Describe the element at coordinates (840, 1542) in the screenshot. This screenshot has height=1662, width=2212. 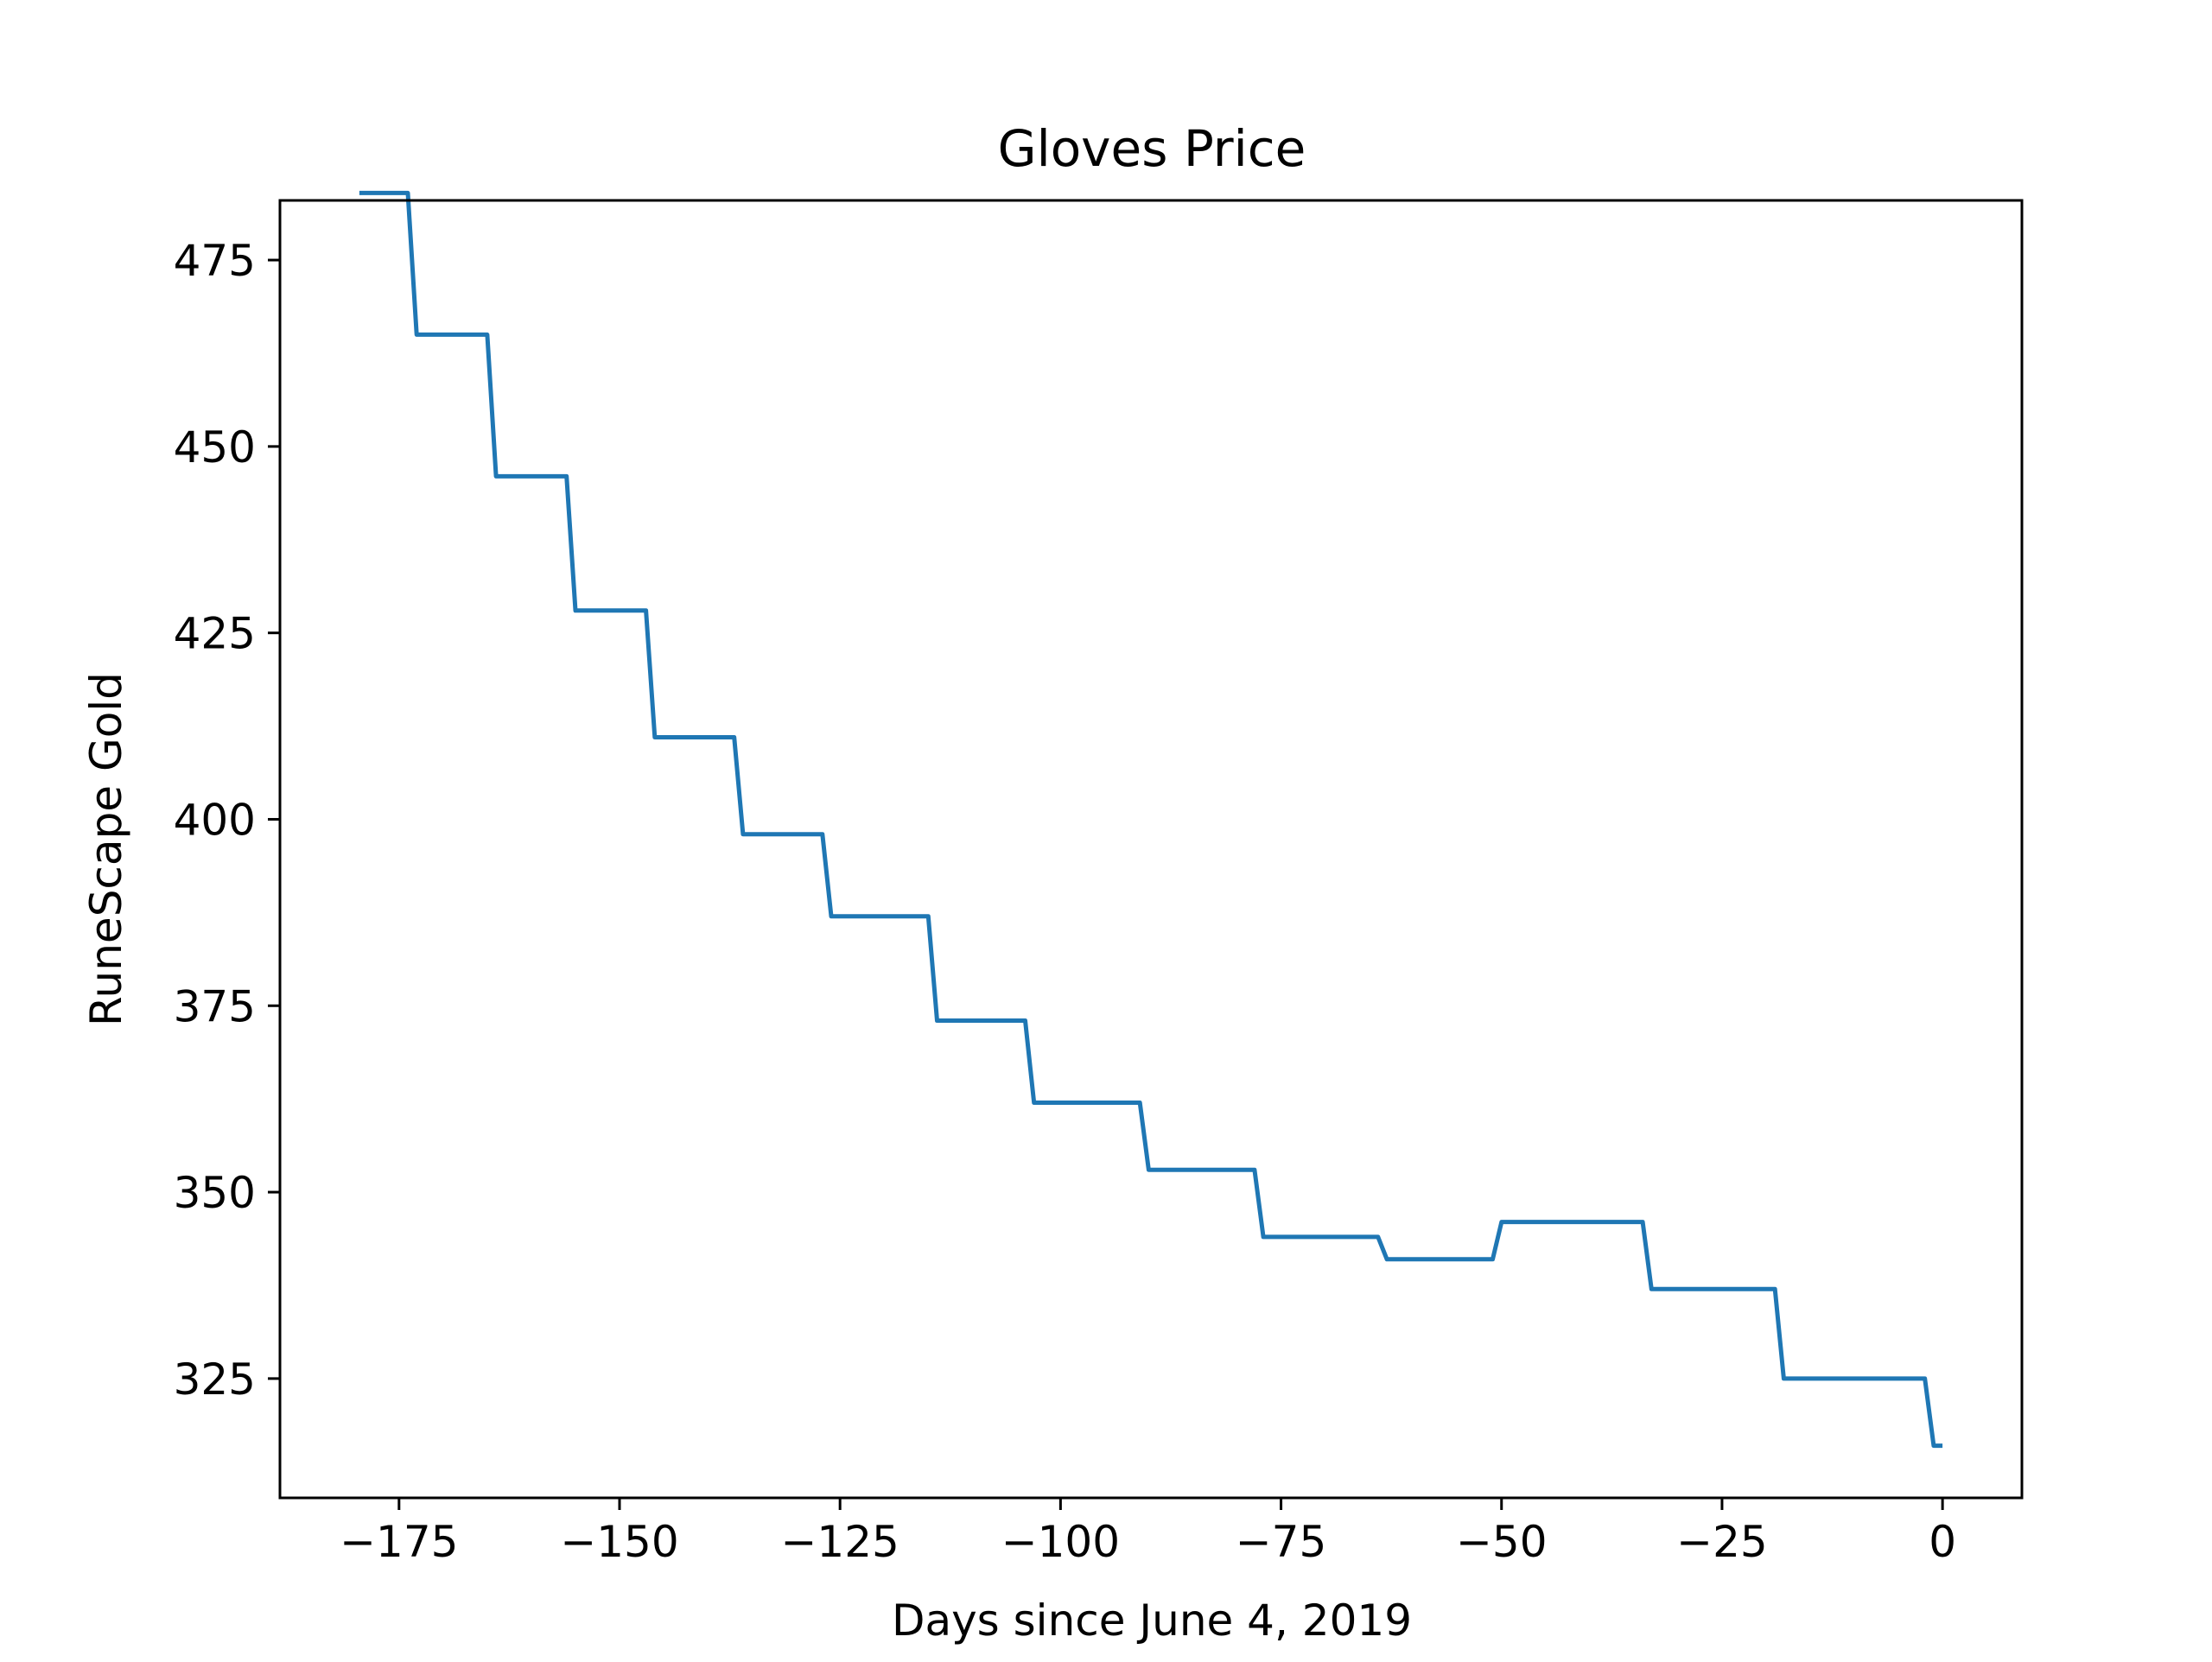
I see `x-tick-label: −125` at that location.